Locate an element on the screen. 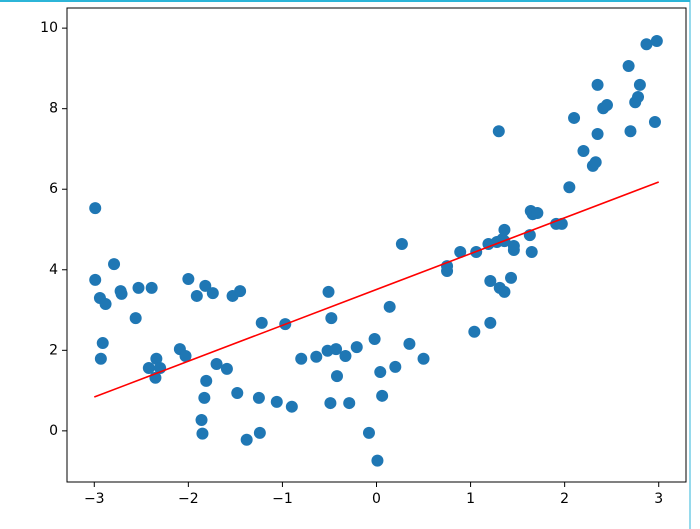  x-tick-label: 0 is located at coordinates (376, 499).